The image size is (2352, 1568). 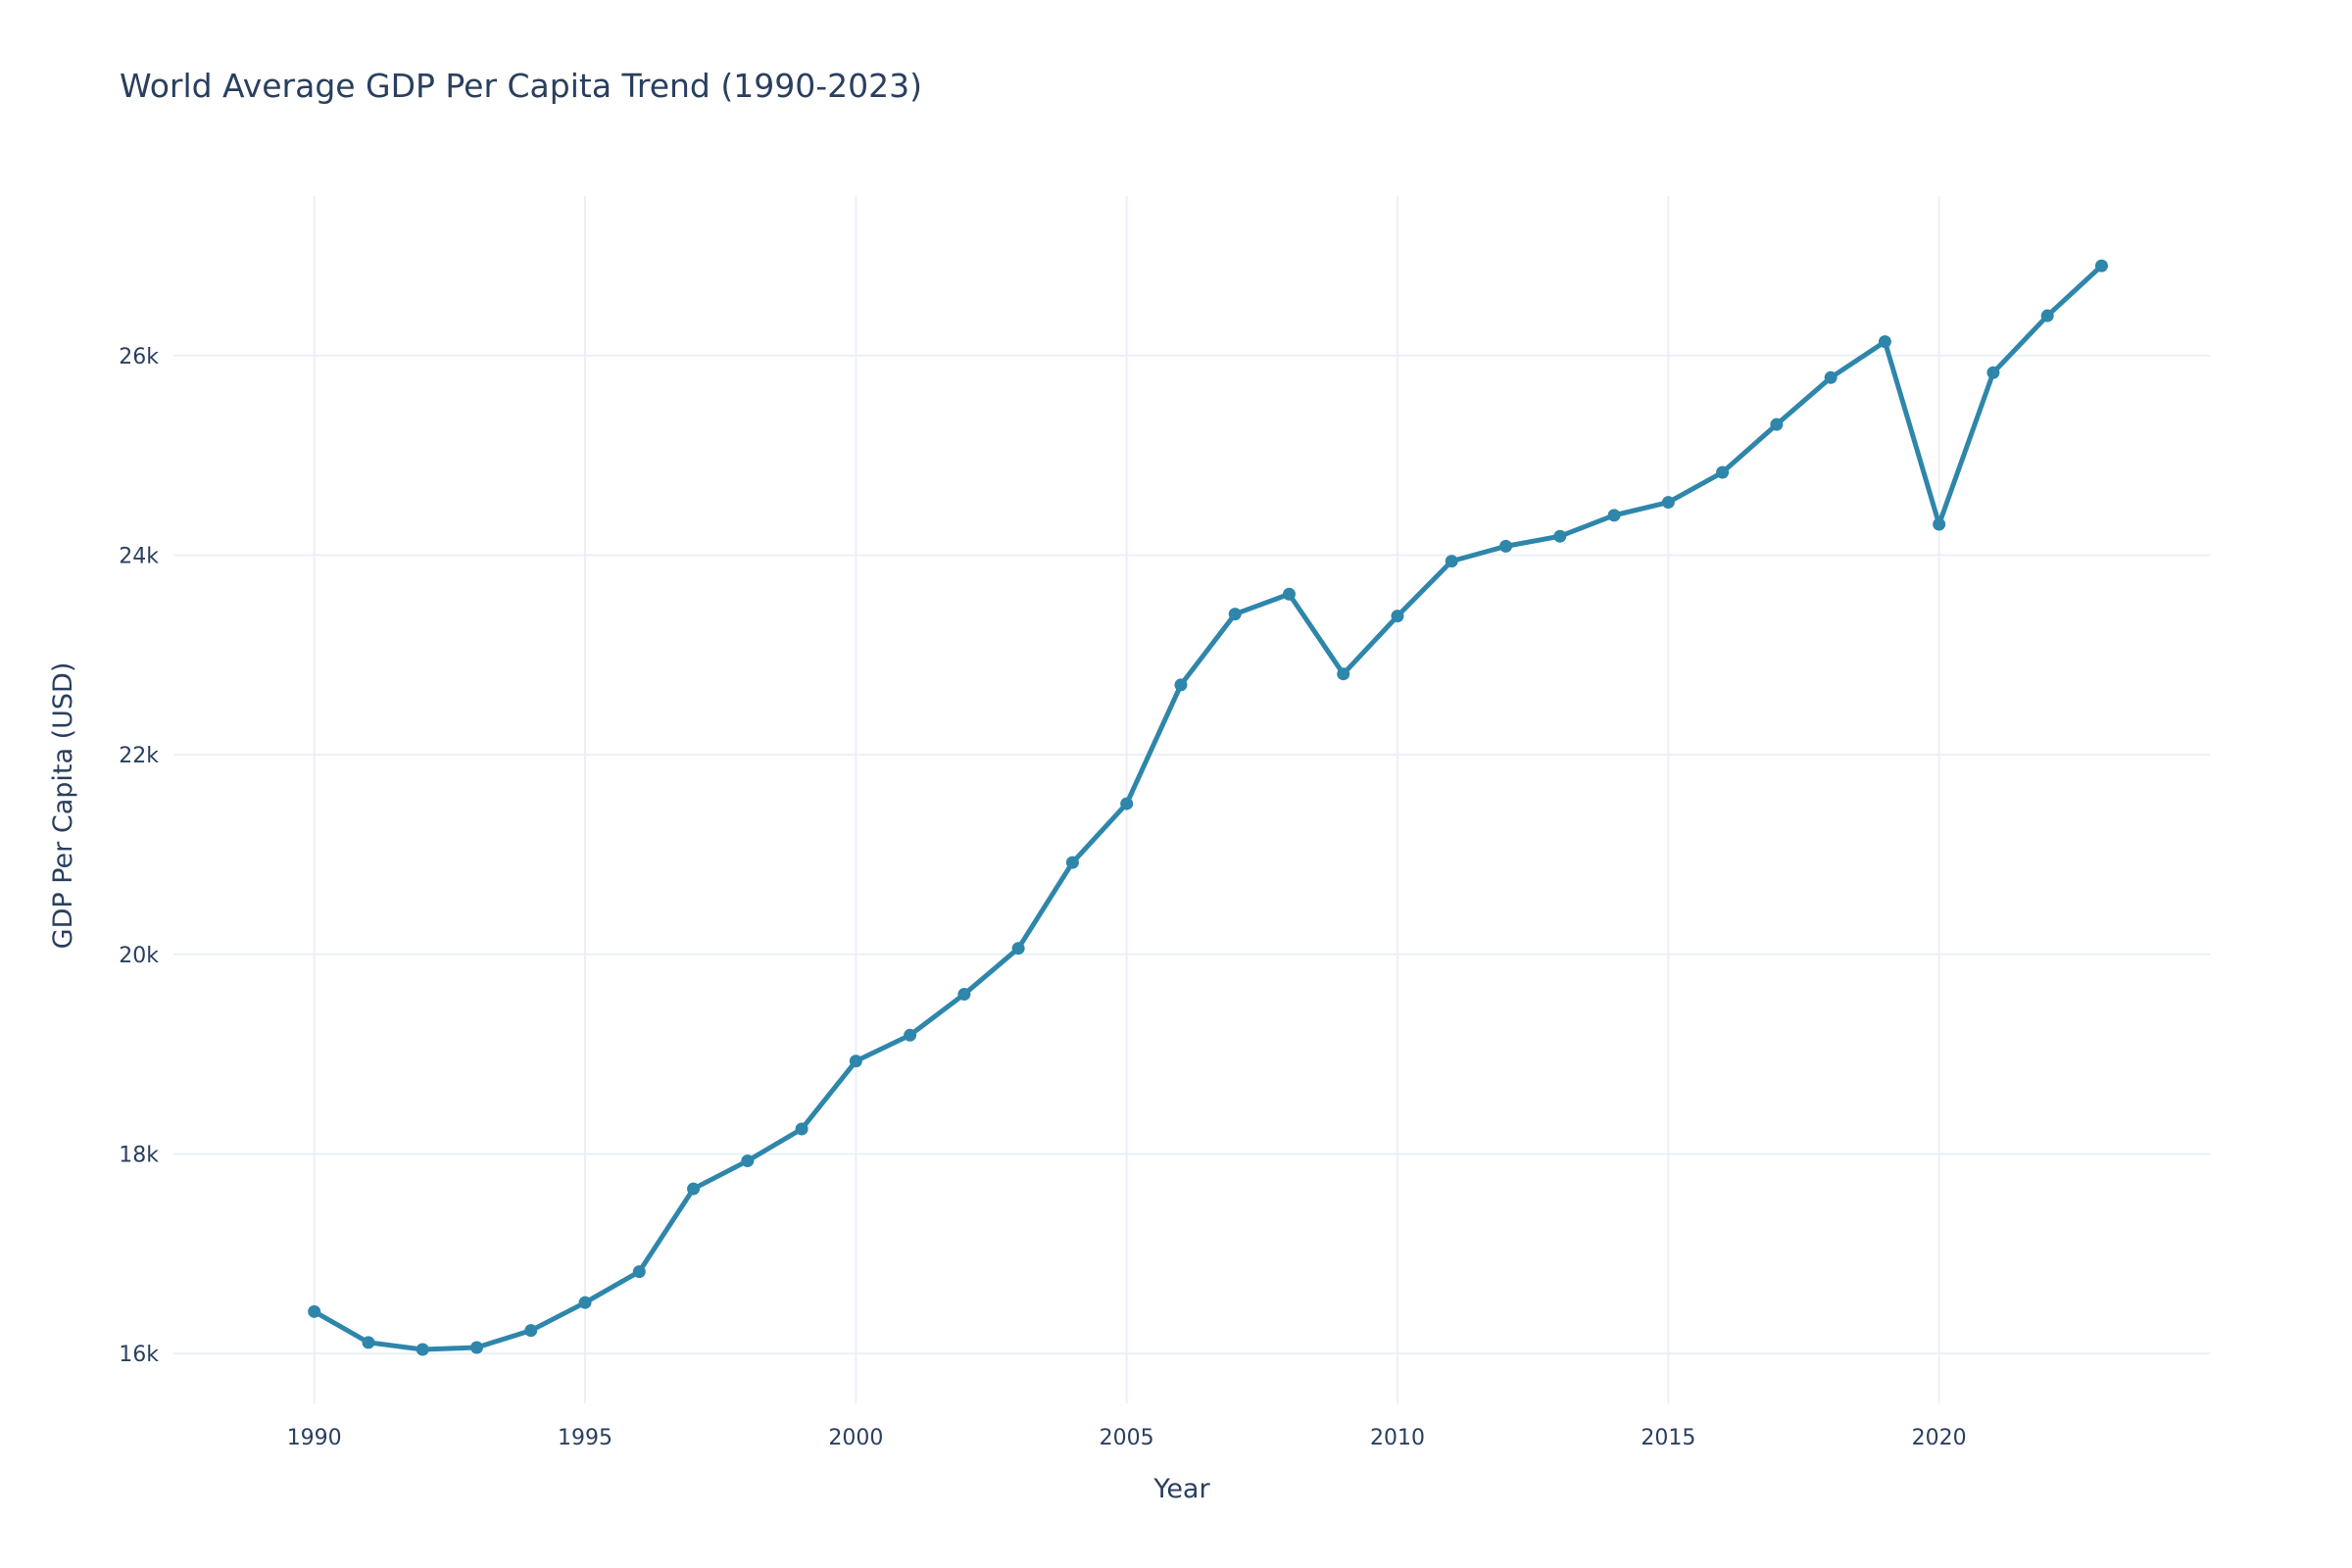 I want to click on data-point-2005, so click(x=1127, y=803).